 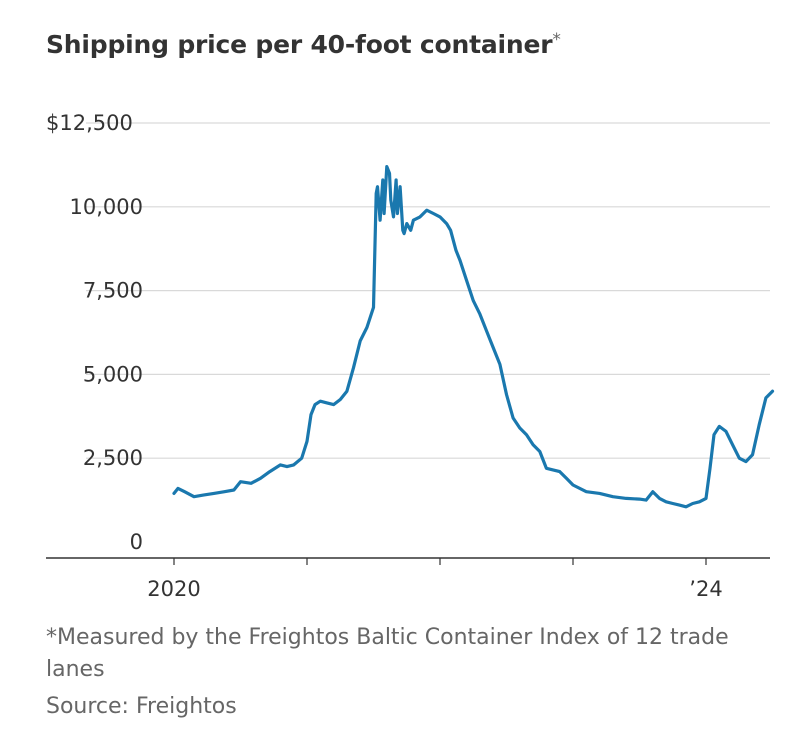 What do you see at coordinates (556, 40) in the screenshot?
I see `title-footnote-marker: *` at bounding box center [556, 40].